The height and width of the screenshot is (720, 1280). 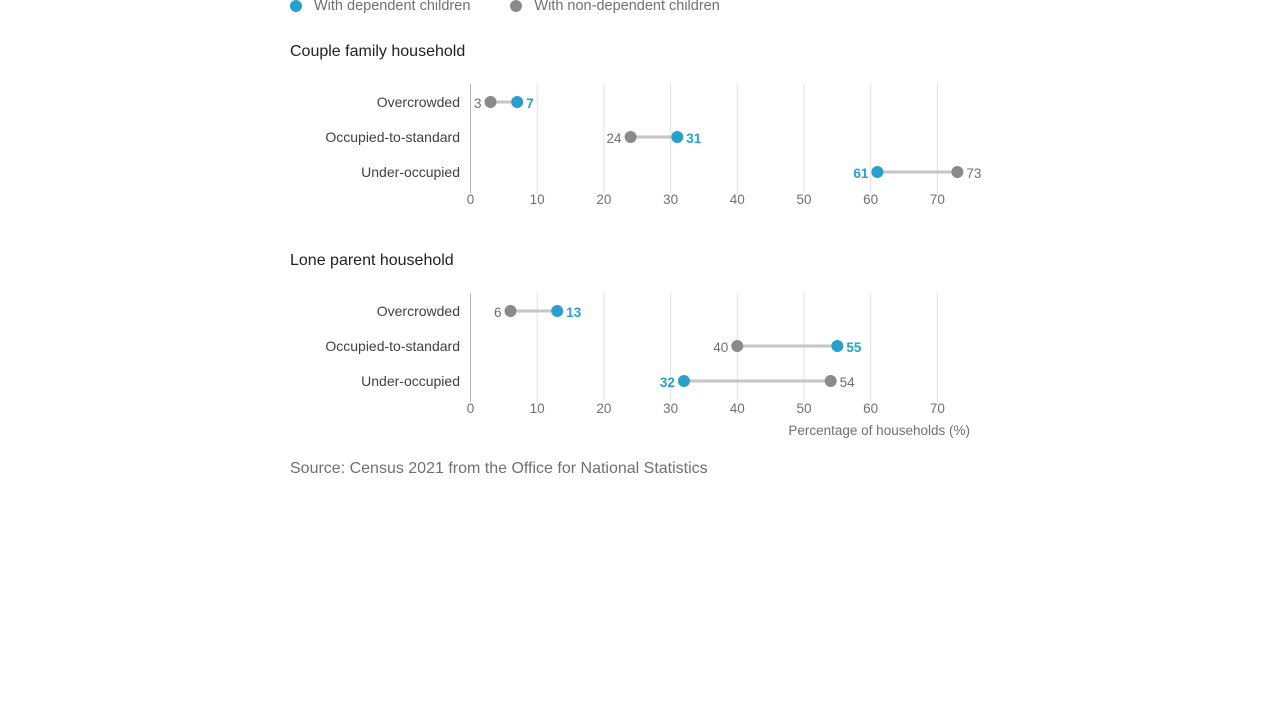 I want to click on value-label-dependent: 55, so click(x=854, y=347).